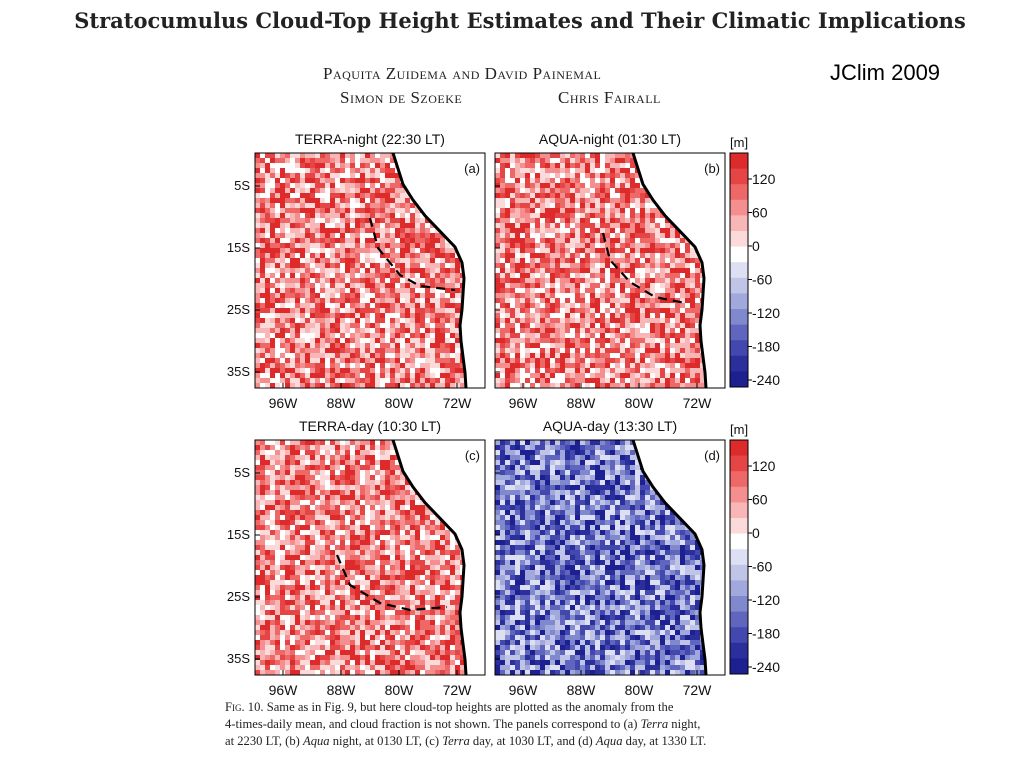  Describe the element at coordinates (370, 426) in the screenshot. I see `panel-title: TERRA-day (10:30 LT)` at that location.